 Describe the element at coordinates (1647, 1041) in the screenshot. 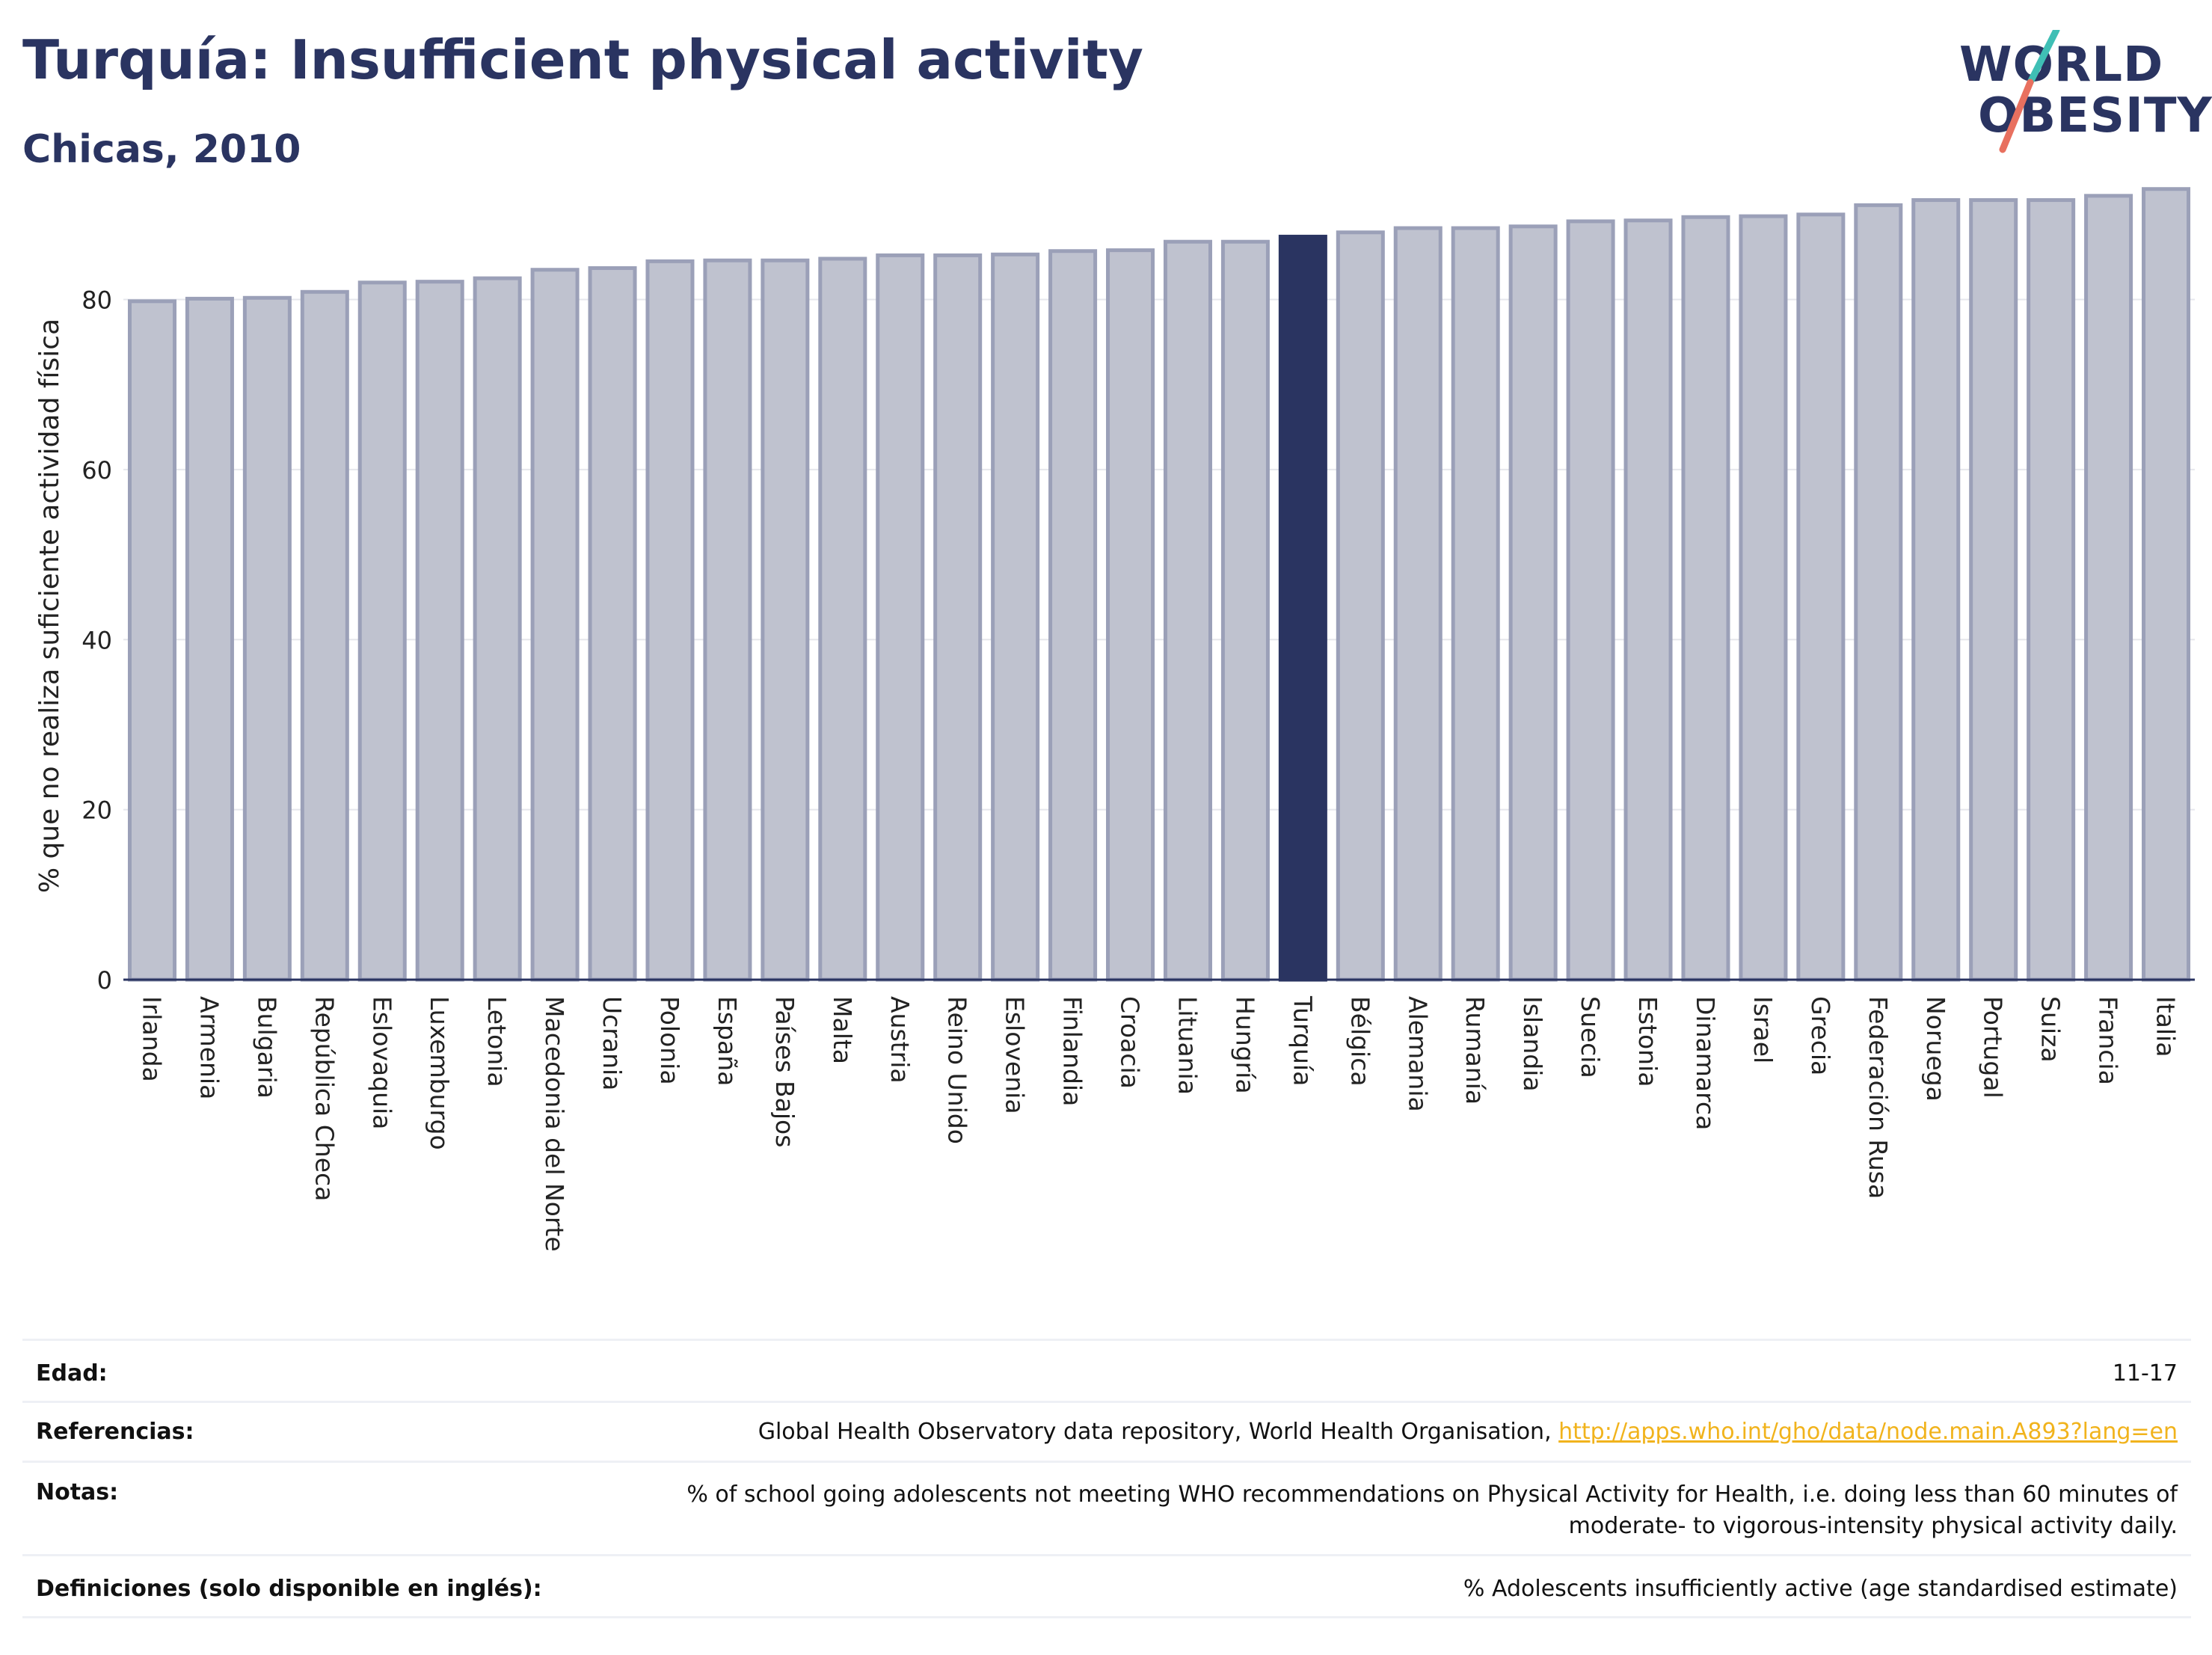

I see `x-tick-label: Estonia` at that location.